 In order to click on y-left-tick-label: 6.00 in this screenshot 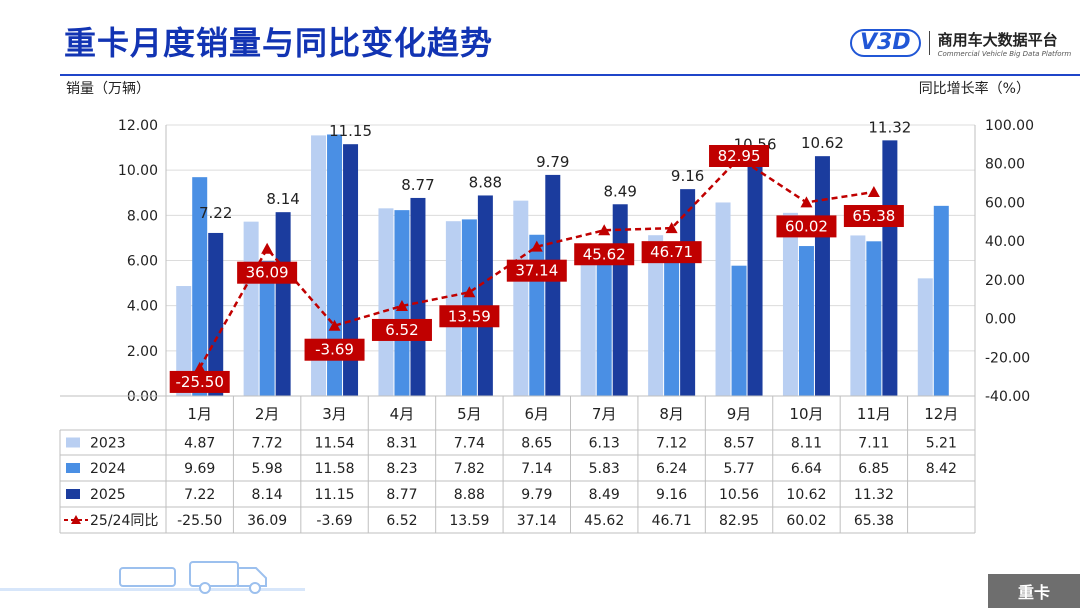, I will do `click(142, 262)`.